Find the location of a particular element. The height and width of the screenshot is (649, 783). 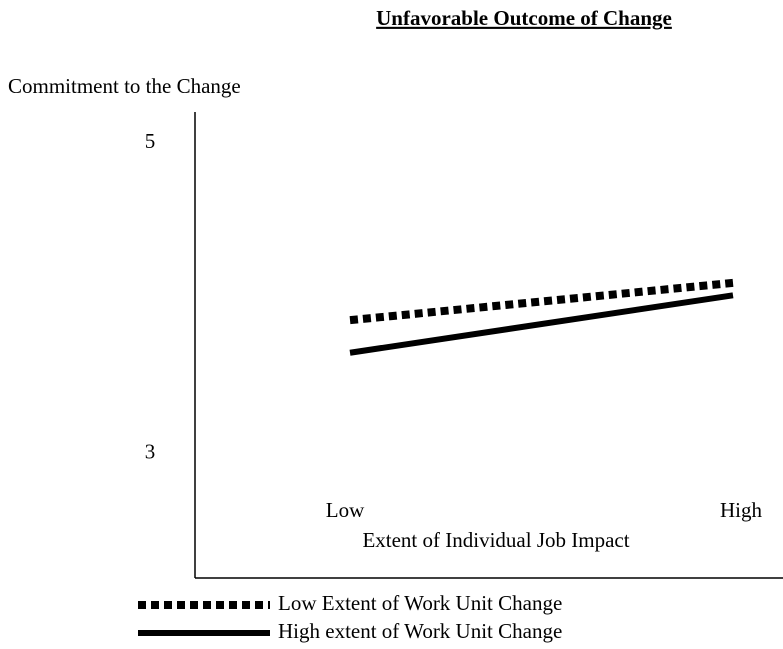

y-tick-label: 5 is located at coordinates (150, 141).